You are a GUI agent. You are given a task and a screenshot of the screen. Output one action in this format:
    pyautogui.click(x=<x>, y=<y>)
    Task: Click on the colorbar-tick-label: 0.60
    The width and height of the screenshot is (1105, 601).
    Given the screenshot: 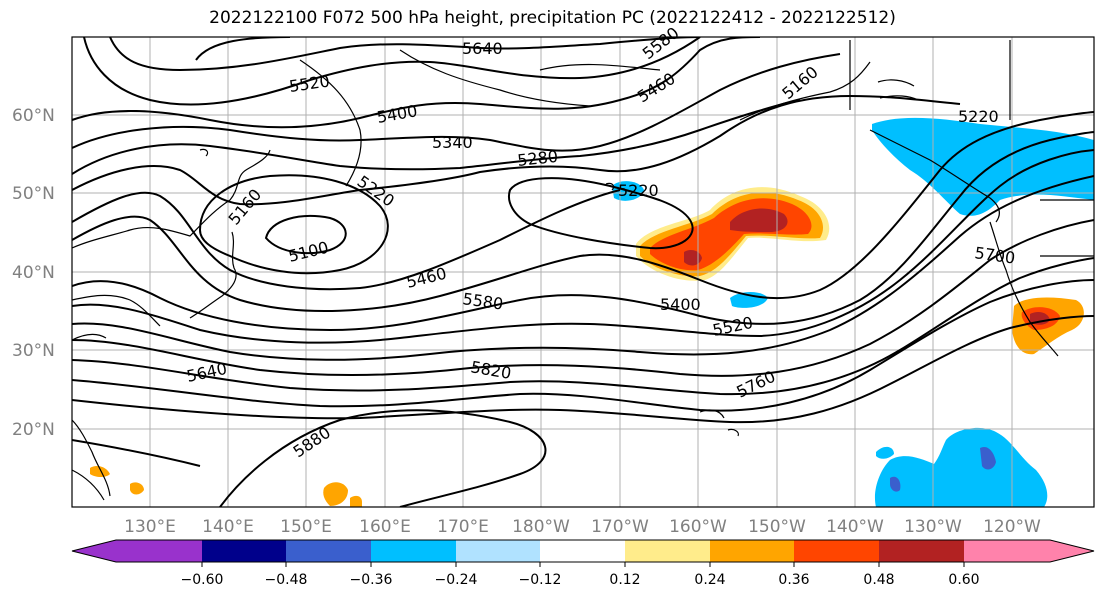 What is the action you would take?
    pyautogui.click(x=963, y=580)
    